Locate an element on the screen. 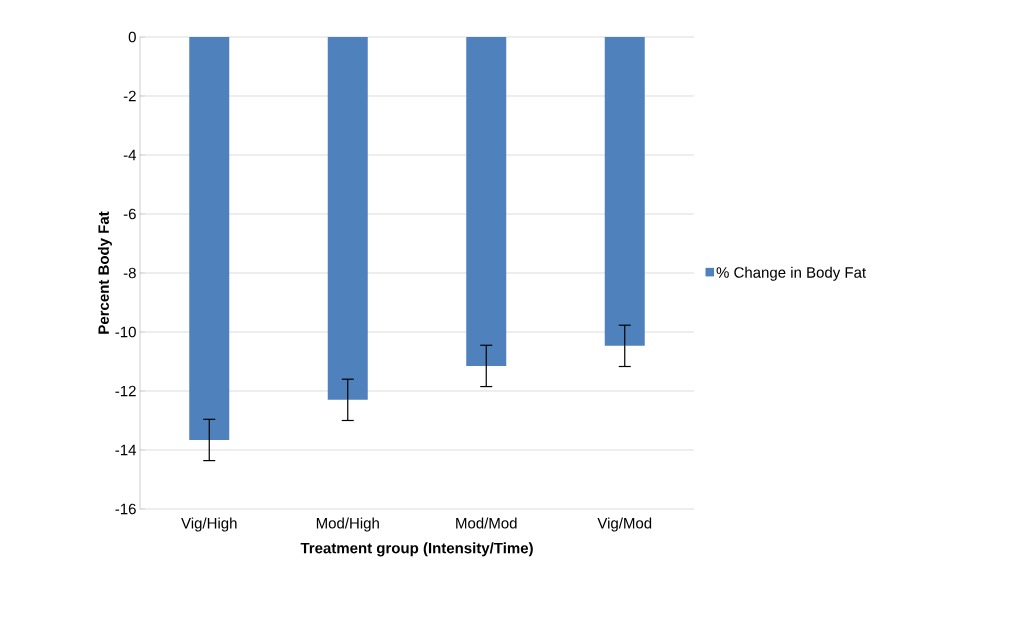 This screenshot has width=1013, height=626. y-tick-label: -8 is located at coordinates (129, 273).